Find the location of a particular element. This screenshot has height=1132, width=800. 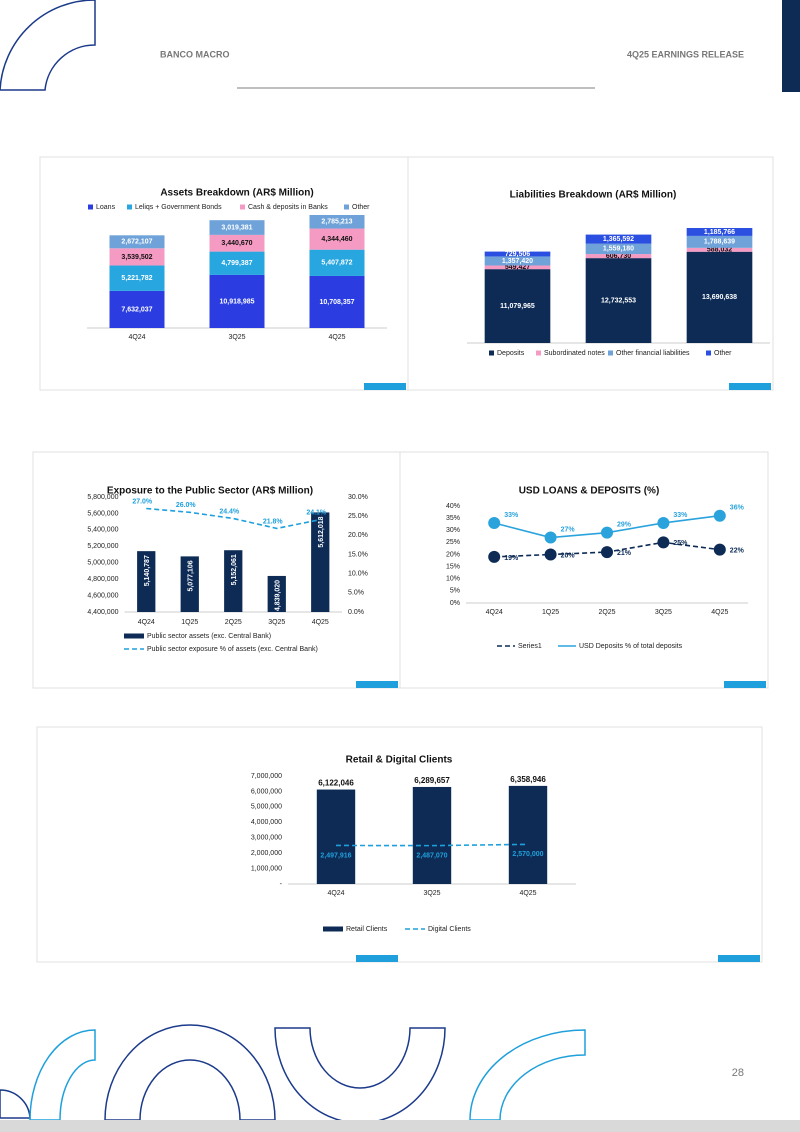

value-label: 1,788,639 is located at coordinates (719, 242).